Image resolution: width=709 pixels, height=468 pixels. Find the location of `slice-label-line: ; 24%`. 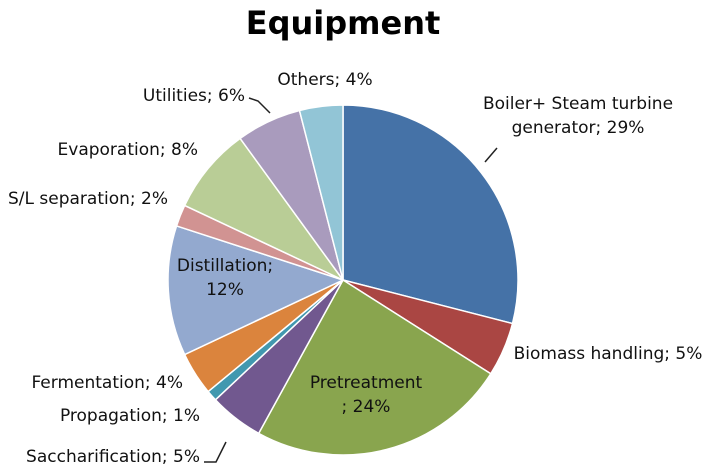

slice-label-line: ; 24% is located at coordinates (366, 407).